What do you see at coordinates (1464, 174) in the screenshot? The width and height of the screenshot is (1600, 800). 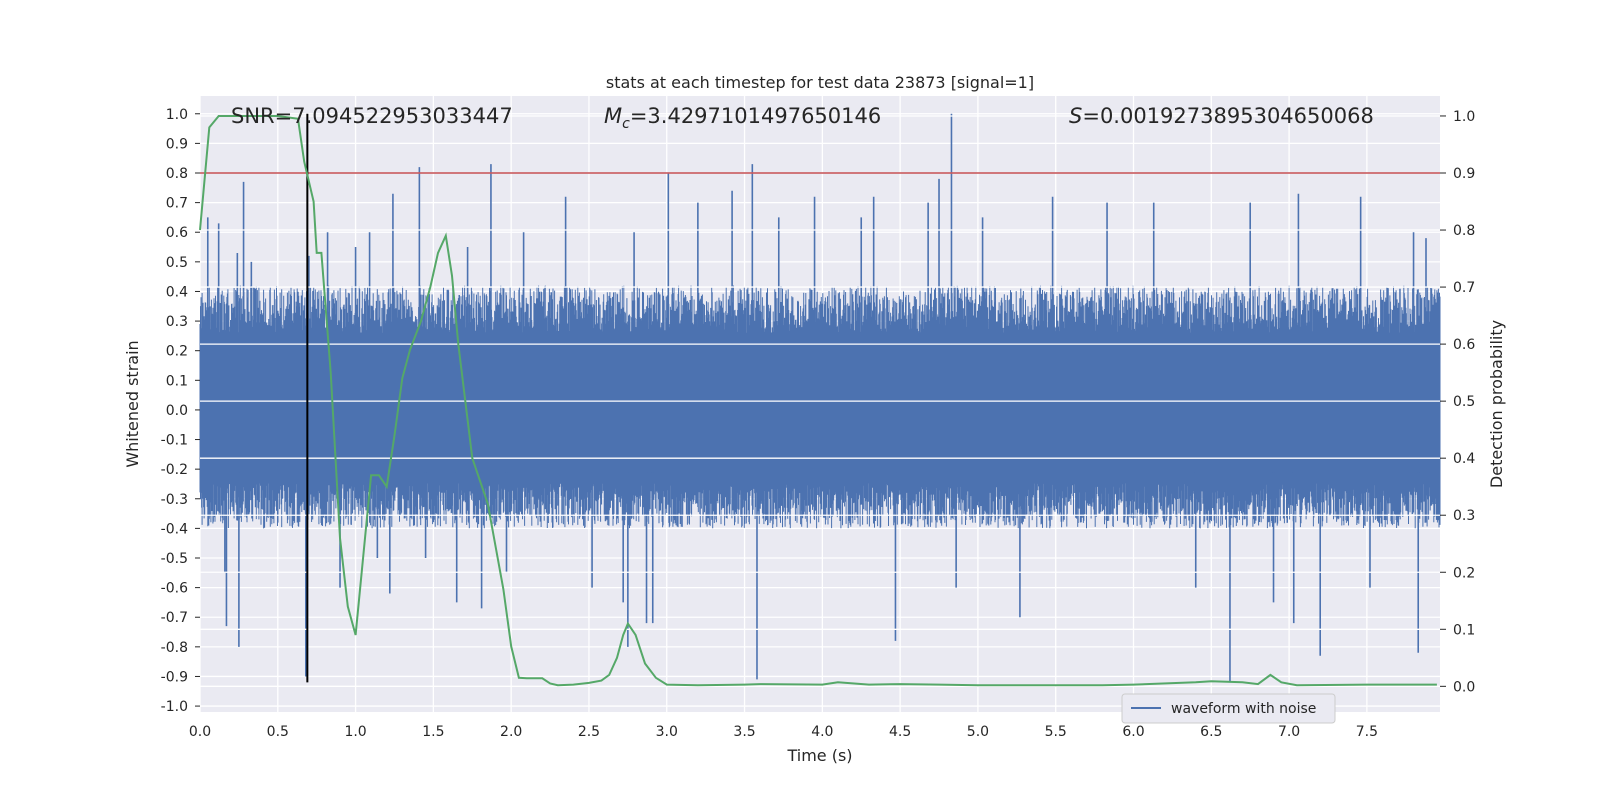 I see `y2-tick-label: 0.9` at bounding box center [1464, 174].